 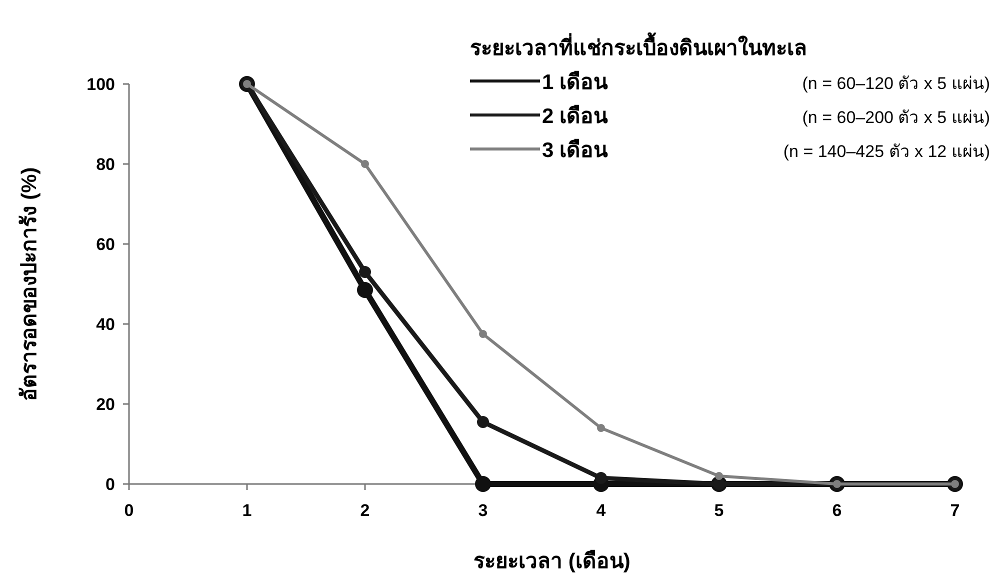 I want to click on legend-label: 2 เดือน, so click(x=575, y=116).